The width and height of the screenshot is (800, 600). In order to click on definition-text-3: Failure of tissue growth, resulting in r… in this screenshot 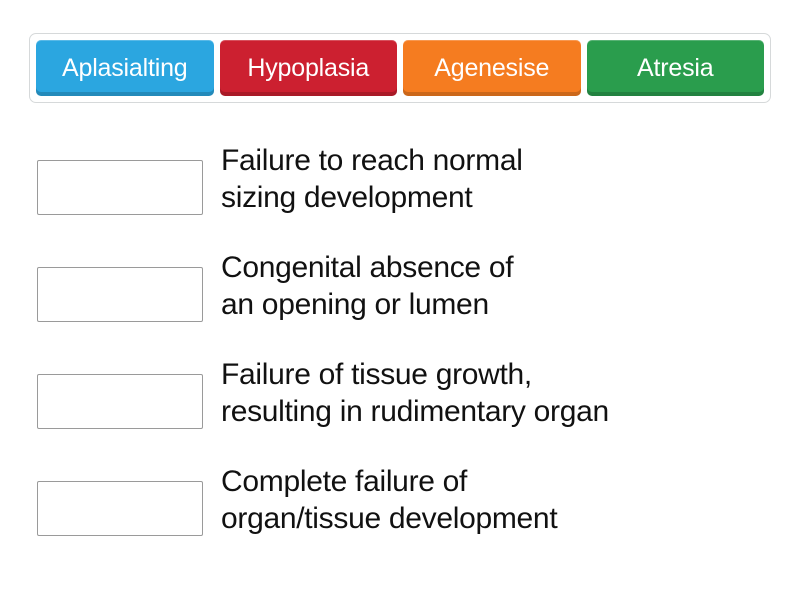, I will do `click(415, 393)`.